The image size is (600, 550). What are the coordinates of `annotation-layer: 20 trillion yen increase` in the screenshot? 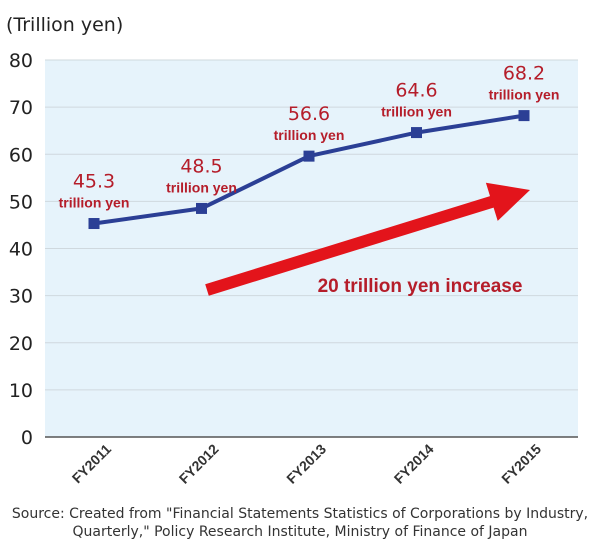 It's located at (420, 286).